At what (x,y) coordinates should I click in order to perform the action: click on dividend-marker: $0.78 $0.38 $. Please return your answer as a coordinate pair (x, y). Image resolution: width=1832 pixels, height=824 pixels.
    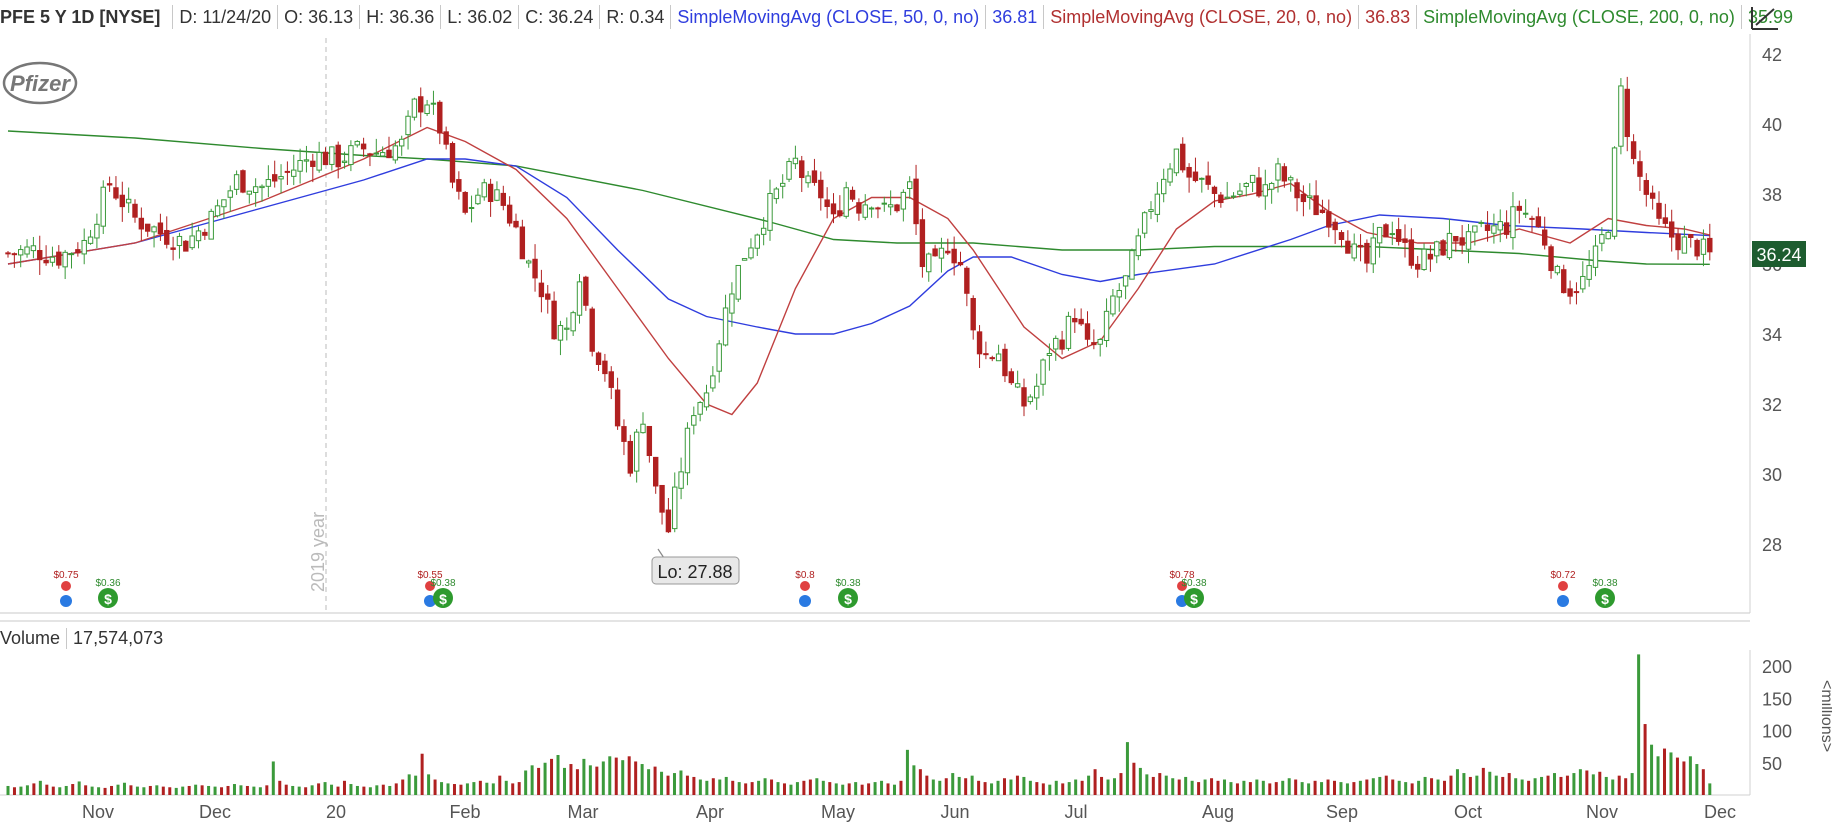
    Looking at the image, I should click on (1188, 589).